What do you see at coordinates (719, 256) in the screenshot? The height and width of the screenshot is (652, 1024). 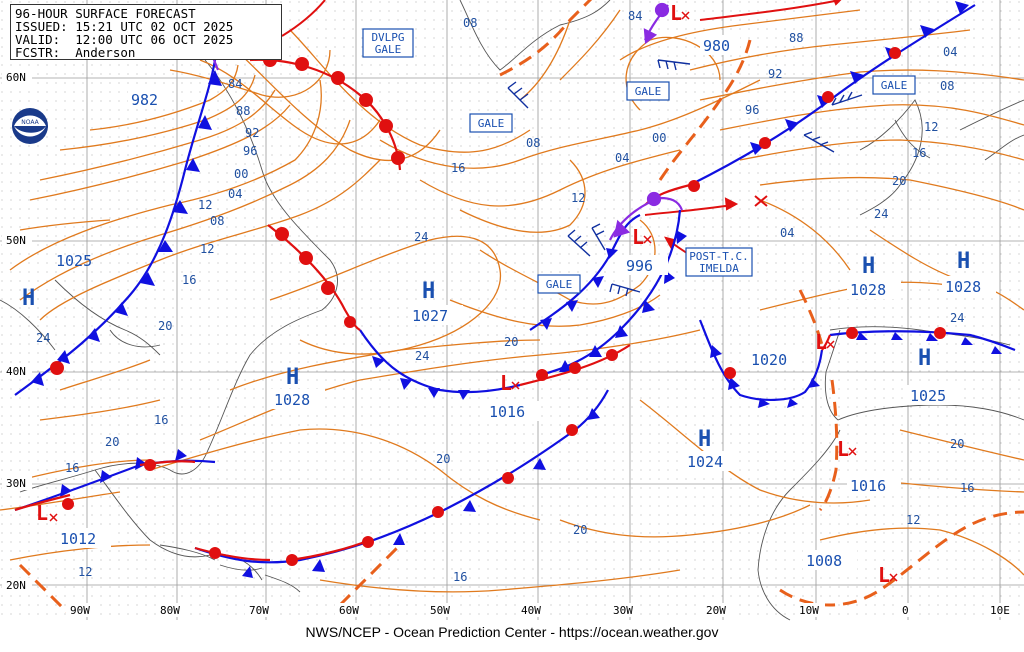 I see `storm-label-text: POST-T.C.` at bounding box center [719, 256].